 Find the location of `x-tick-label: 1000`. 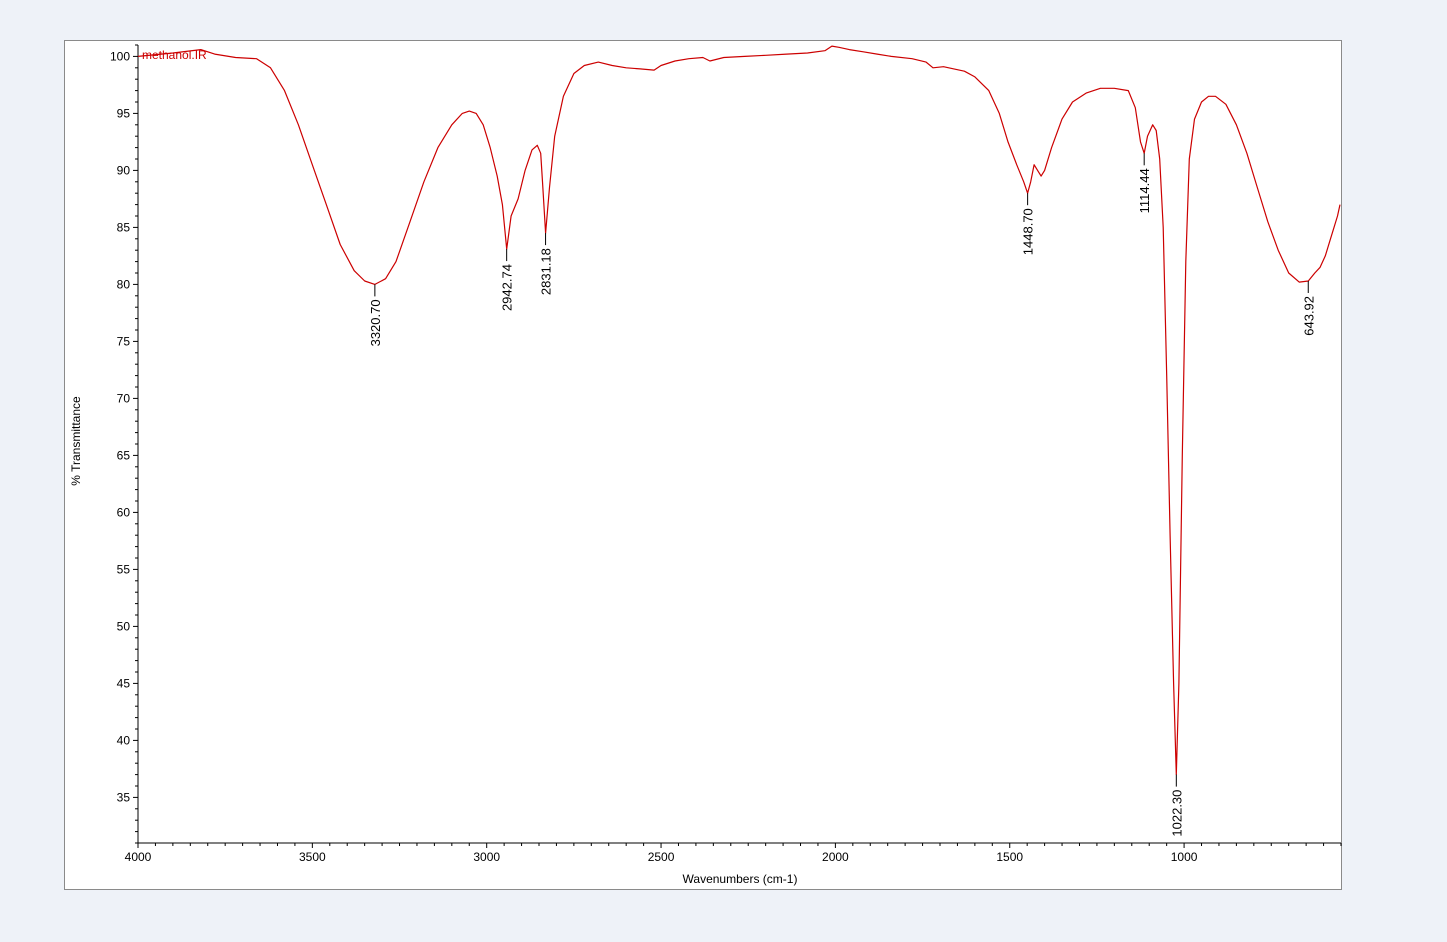

x-tick-label: 1000 is located at coordinates (1184, 857).